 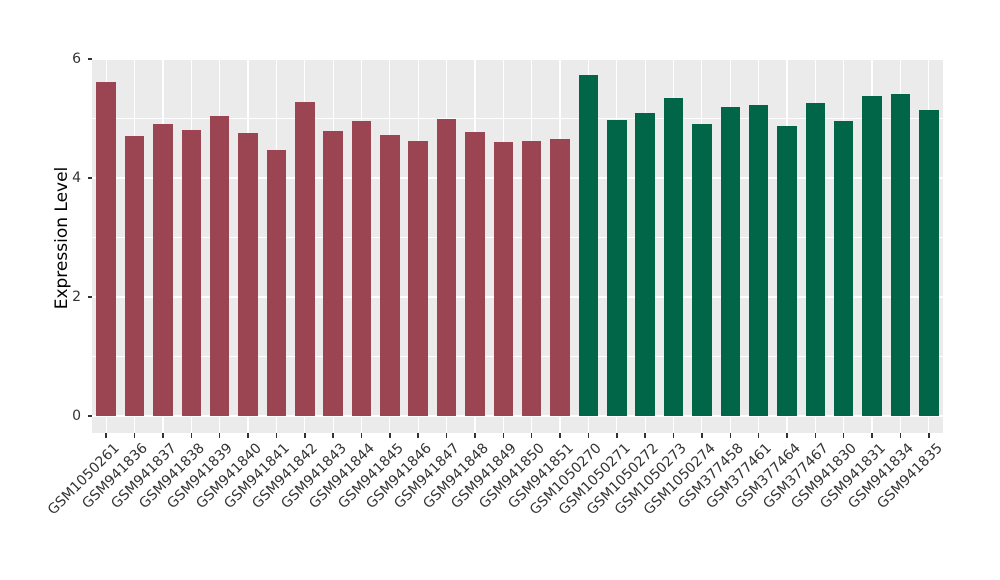 What do you see at coordinates (134, 276) in the screenshot?
I see `bar-GSM941836` at bounding box center [134, 276].